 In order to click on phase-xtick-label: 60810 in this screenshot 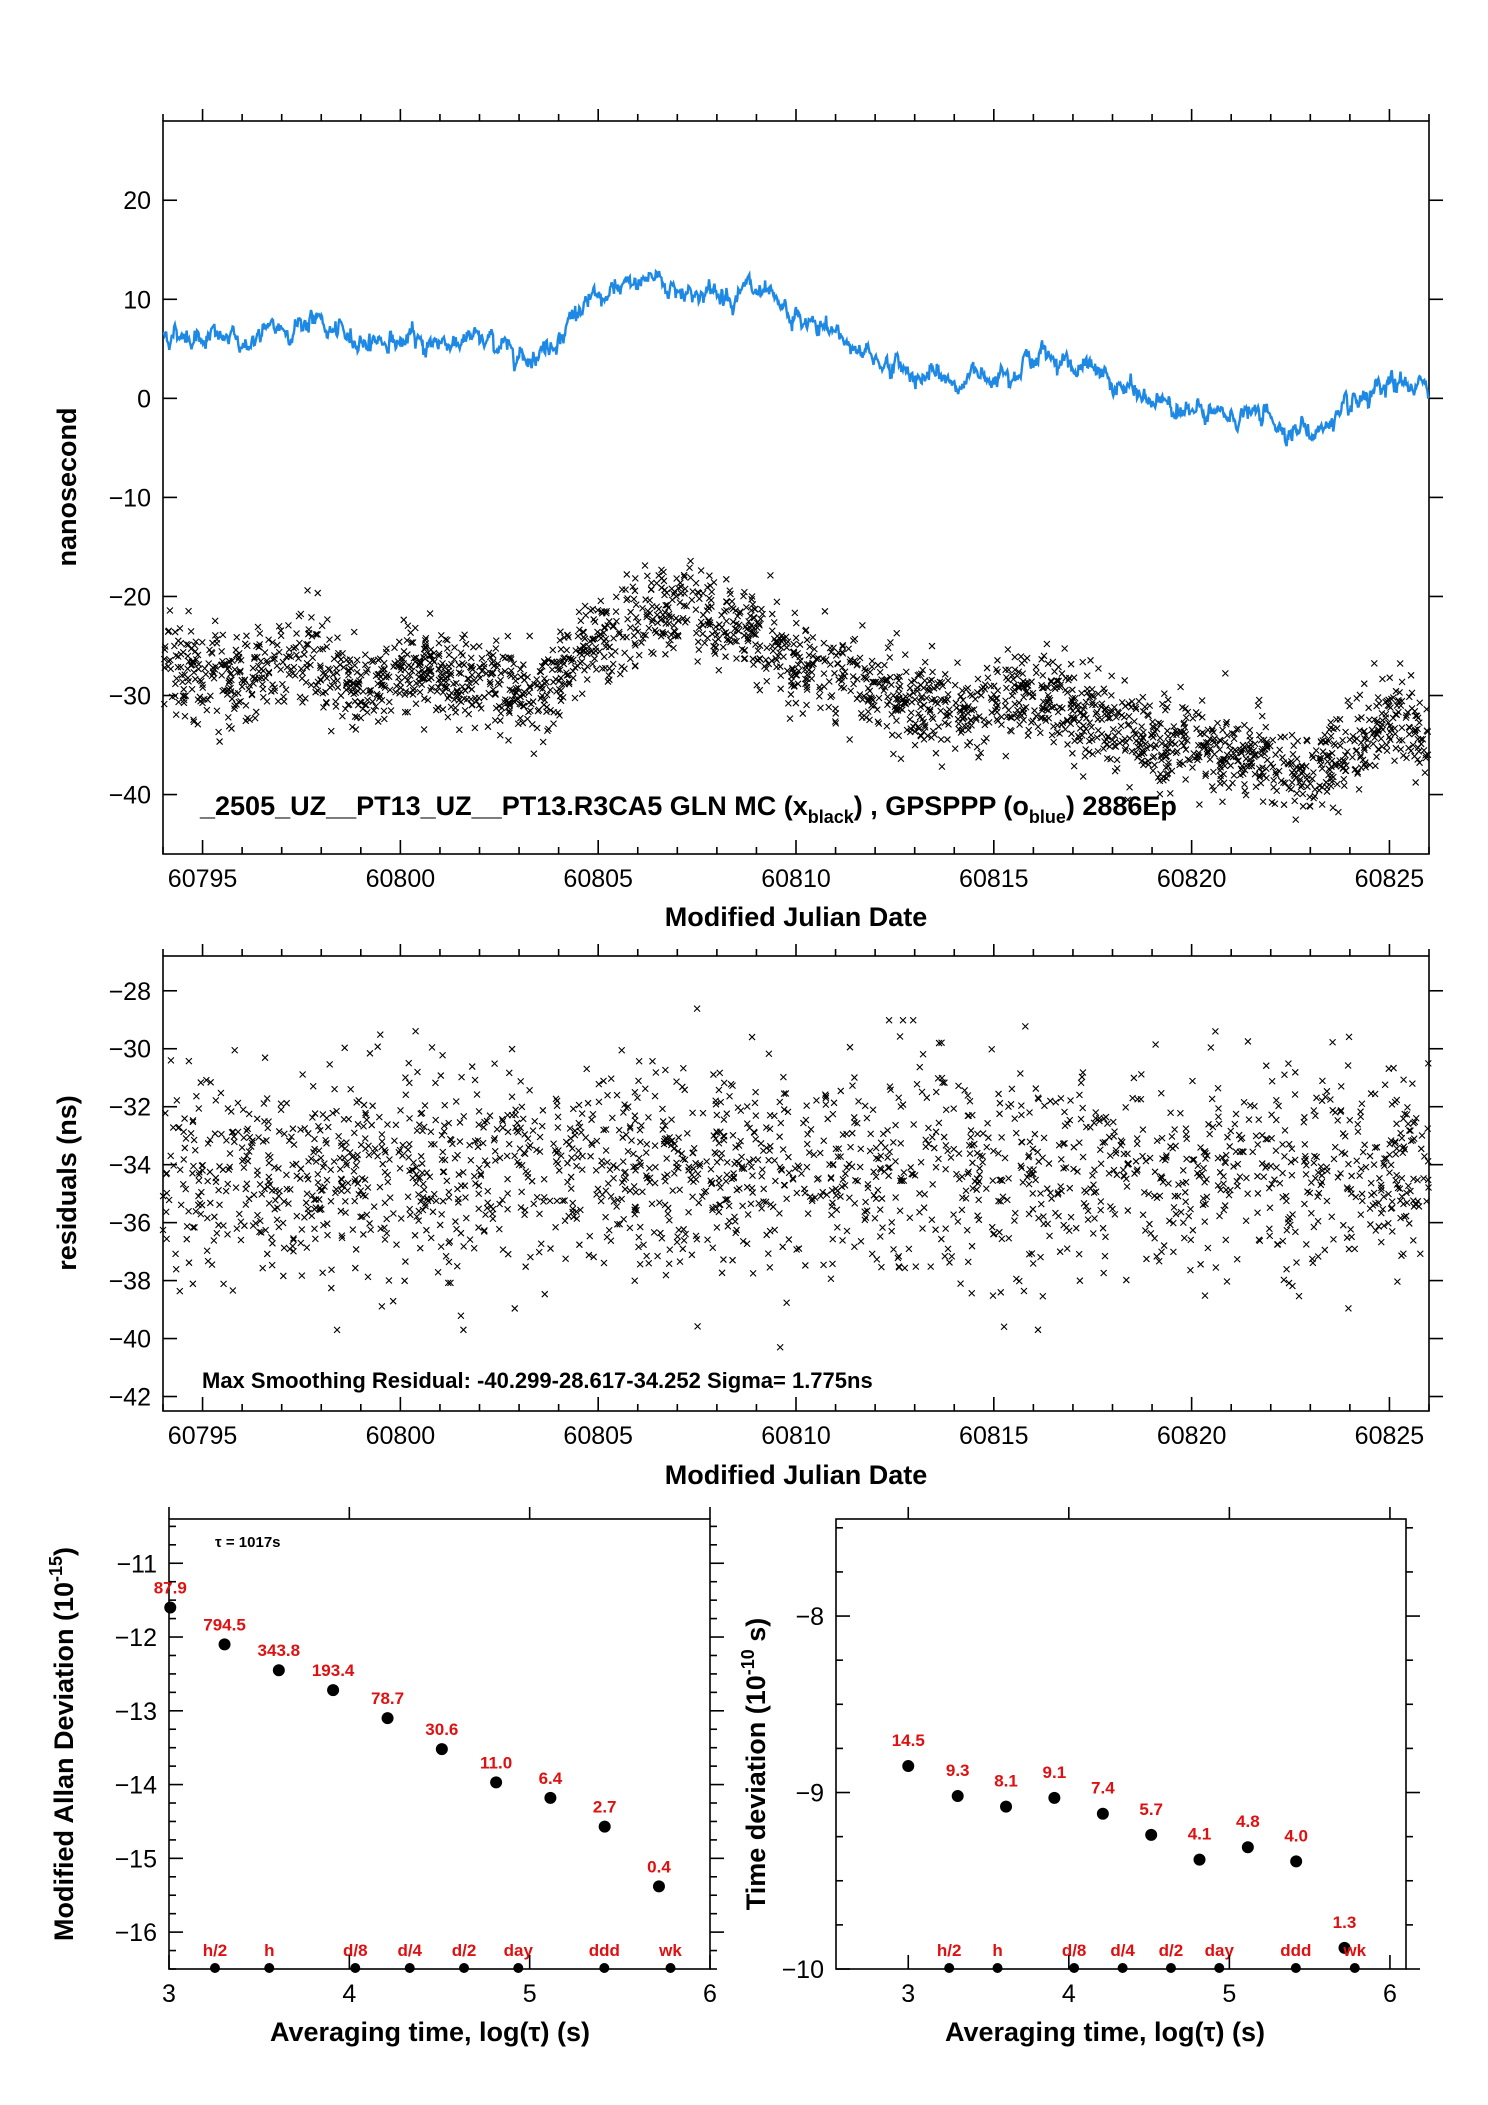, I will do `click(796, 879)`.